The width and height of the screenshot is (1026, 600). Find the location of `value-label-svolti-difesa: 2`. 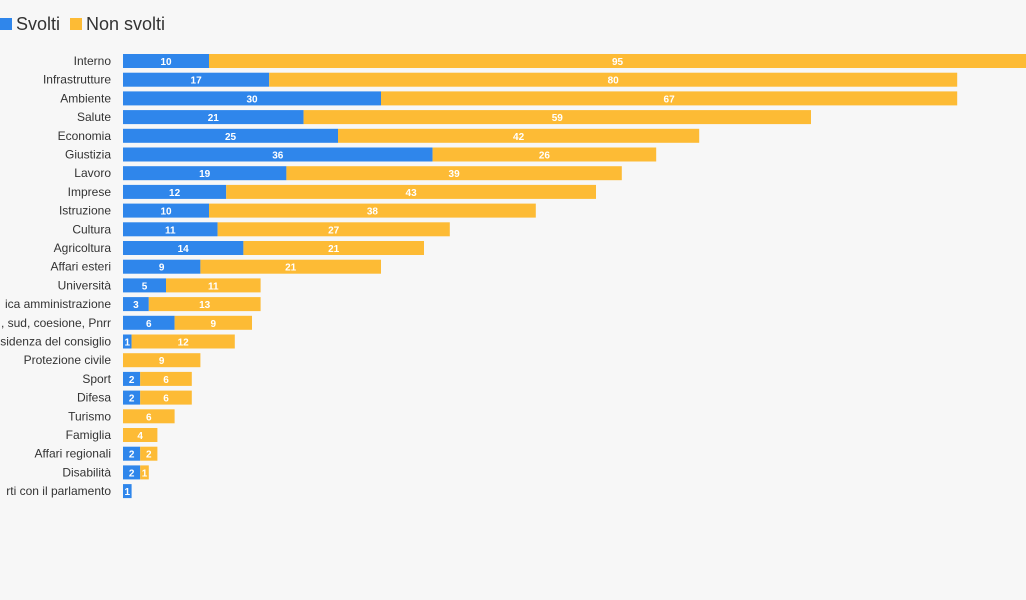

value-label-svolti-difesa: 2 is located at coordinates (132, 399).